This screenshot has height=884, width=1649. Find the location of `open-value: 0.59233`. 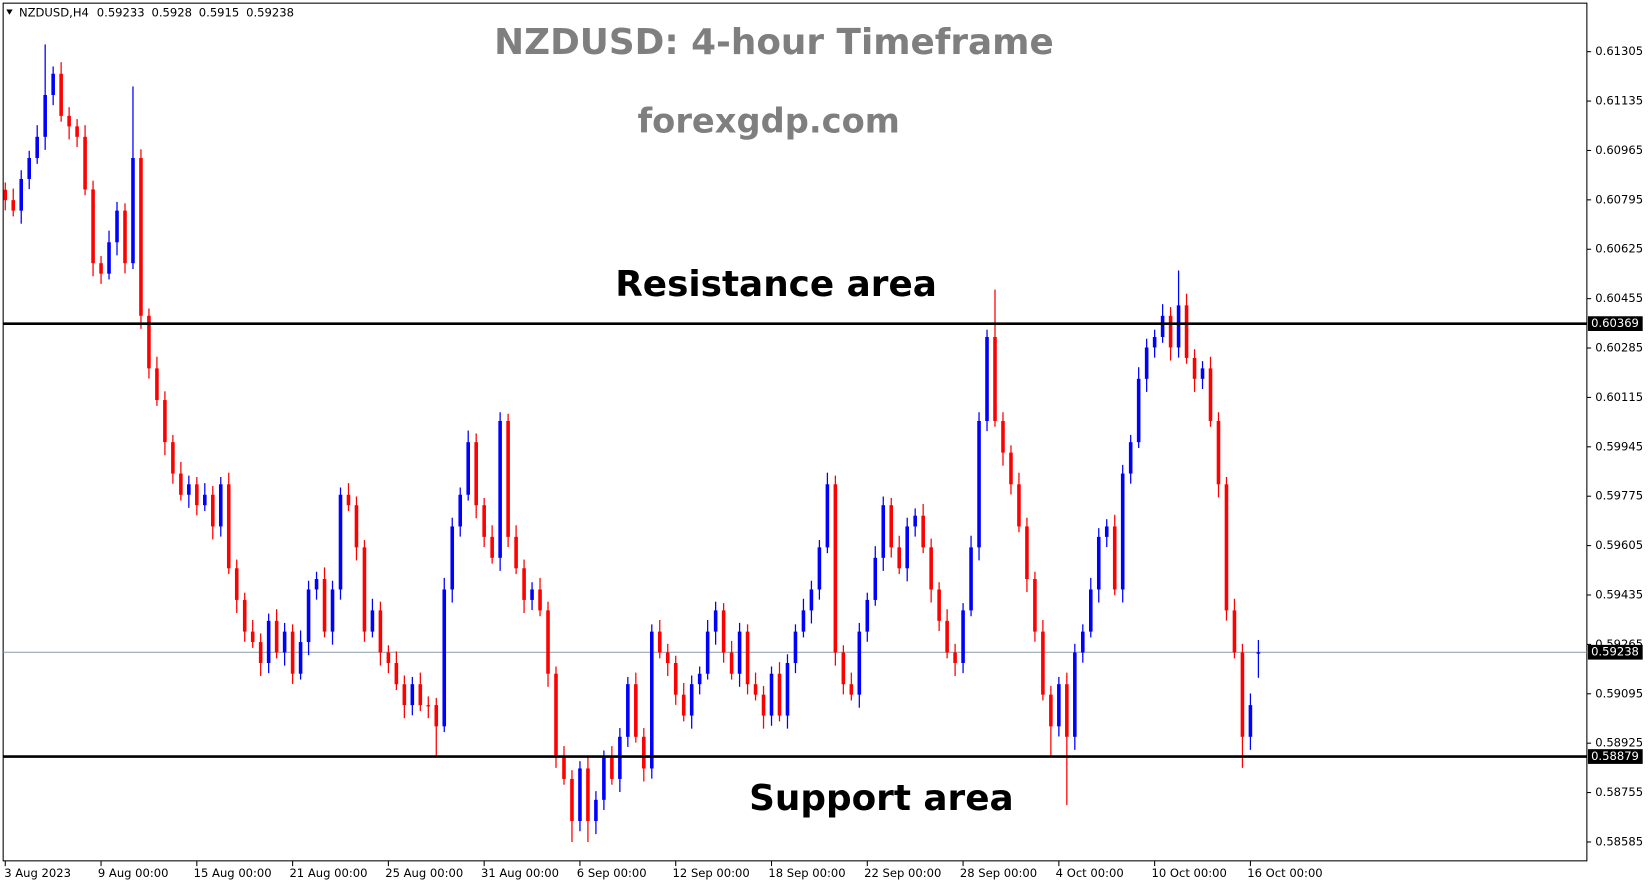

open-value: 0.59233 is located at coordinates (121, 12).